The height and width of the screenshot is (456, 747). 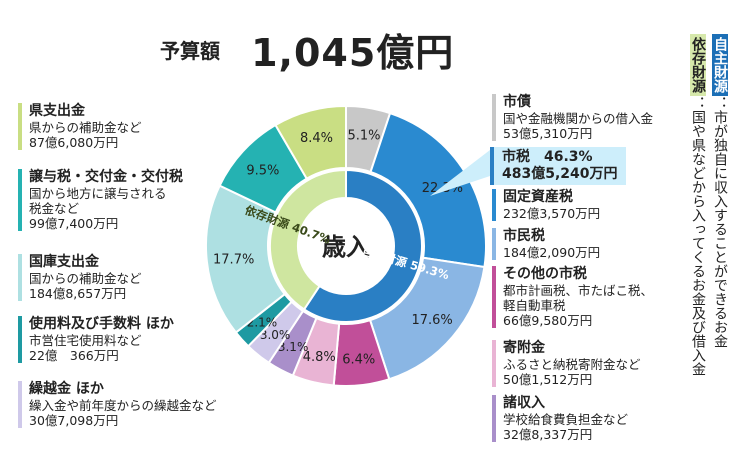 I want to click on center-disc, so click(x=346, y=246).